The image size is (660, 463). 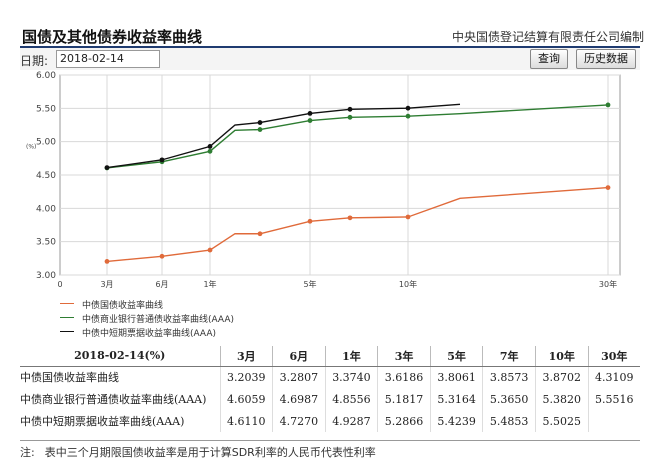 I want to click on table-header-cell: 10年, so click(x=561, y=356).